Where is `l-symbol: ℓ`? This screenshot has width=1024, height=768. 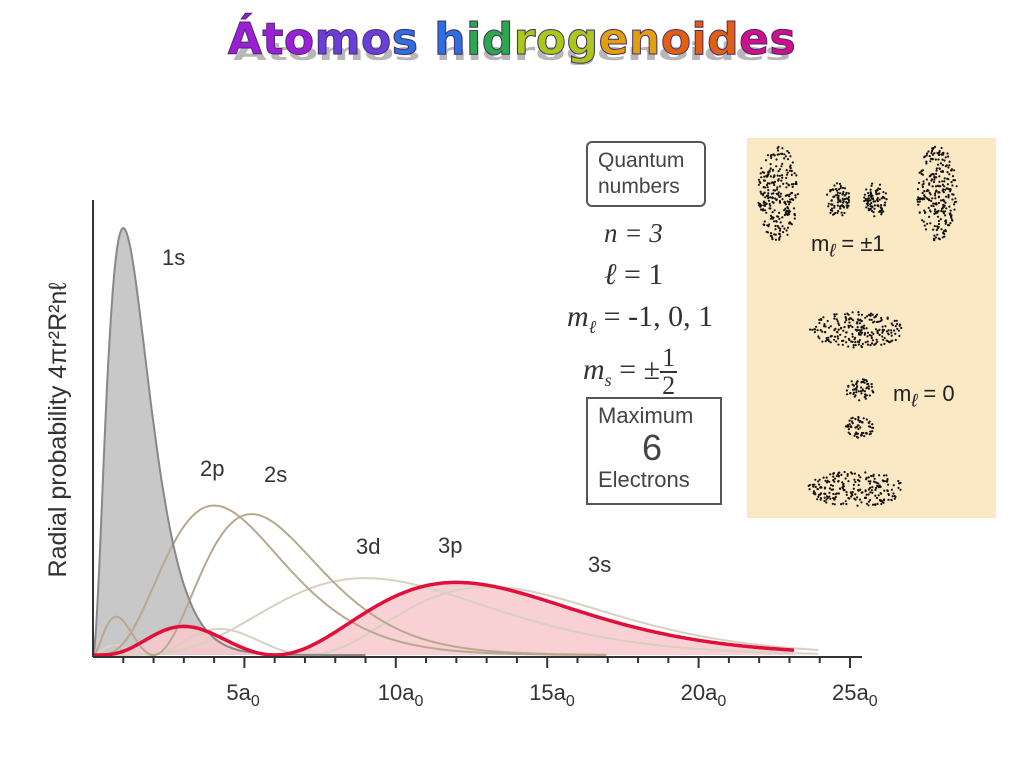
l-symbol: ℓ is located at coordinates (610, 274).